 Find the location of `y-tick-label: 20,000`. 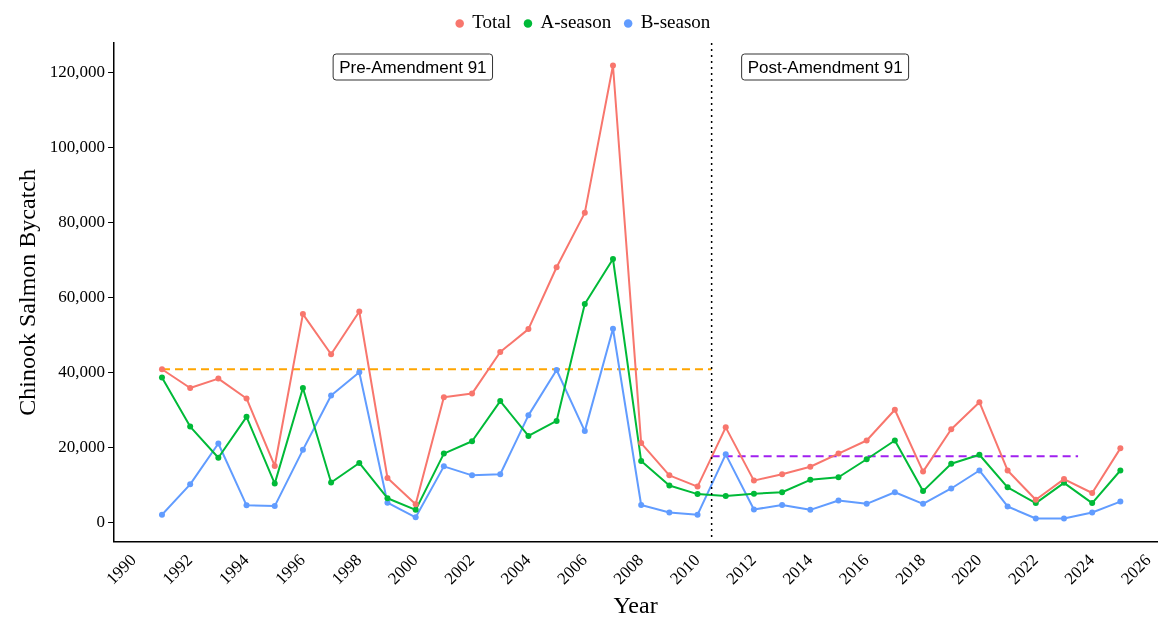

y-tick-label: 20,000 is located at coordinates (82, 447).